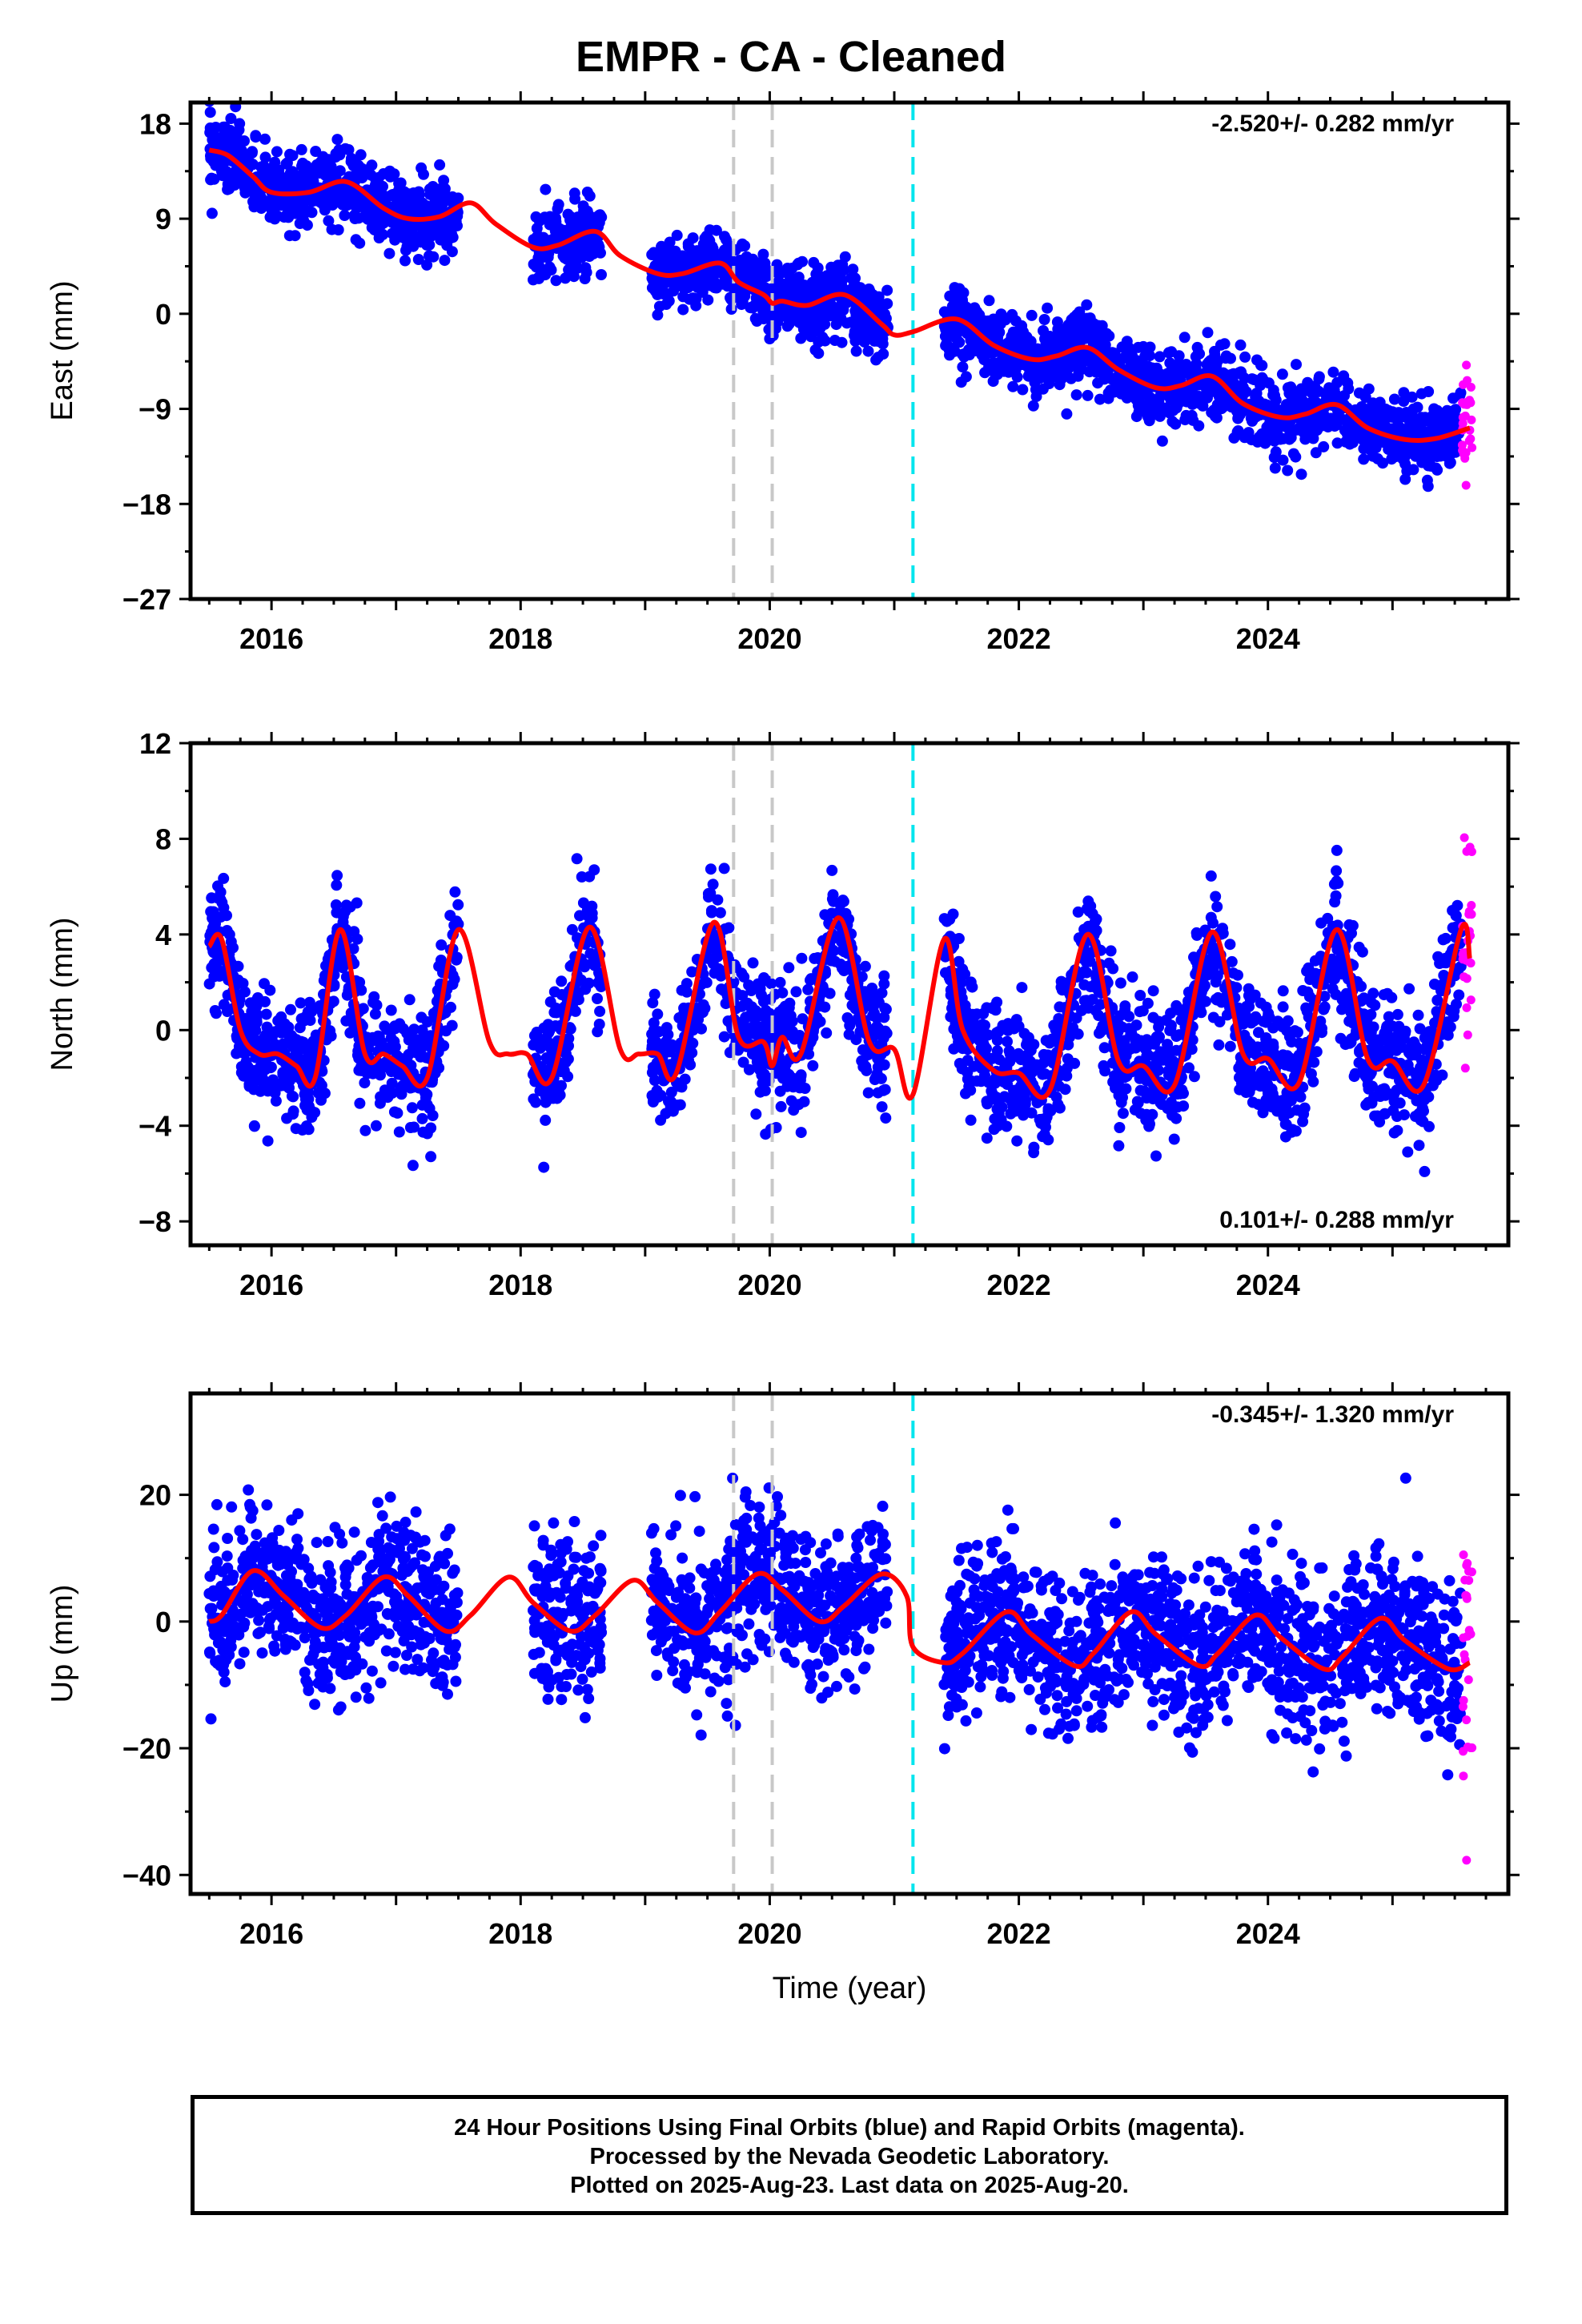 Image resolution: width=1582 pixels, height=2324 pixels. Describe the element at coordinates (1332, 124) in the screenshot. I see `rate-annotation: -2.520+/- 0.282 mm/yr` at that location.